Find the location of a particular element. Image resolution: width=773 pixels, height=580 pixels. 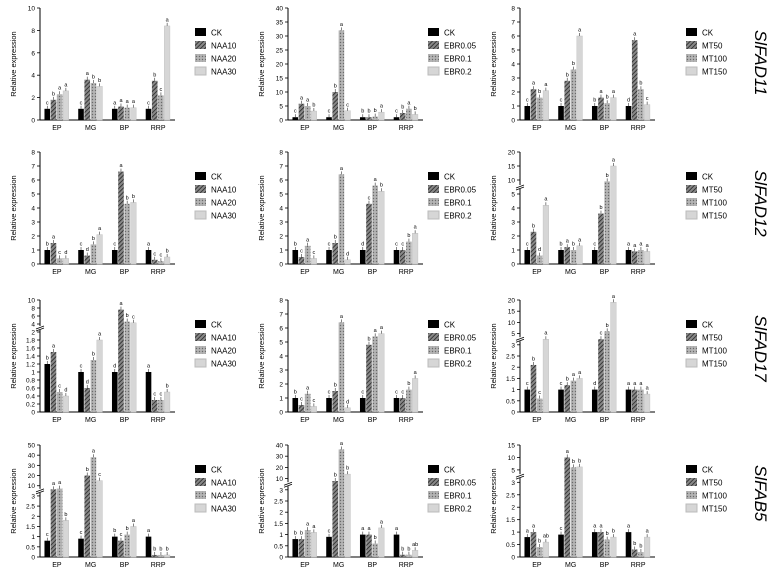

bar-mt50-ep is located at coordinates (533, 544).